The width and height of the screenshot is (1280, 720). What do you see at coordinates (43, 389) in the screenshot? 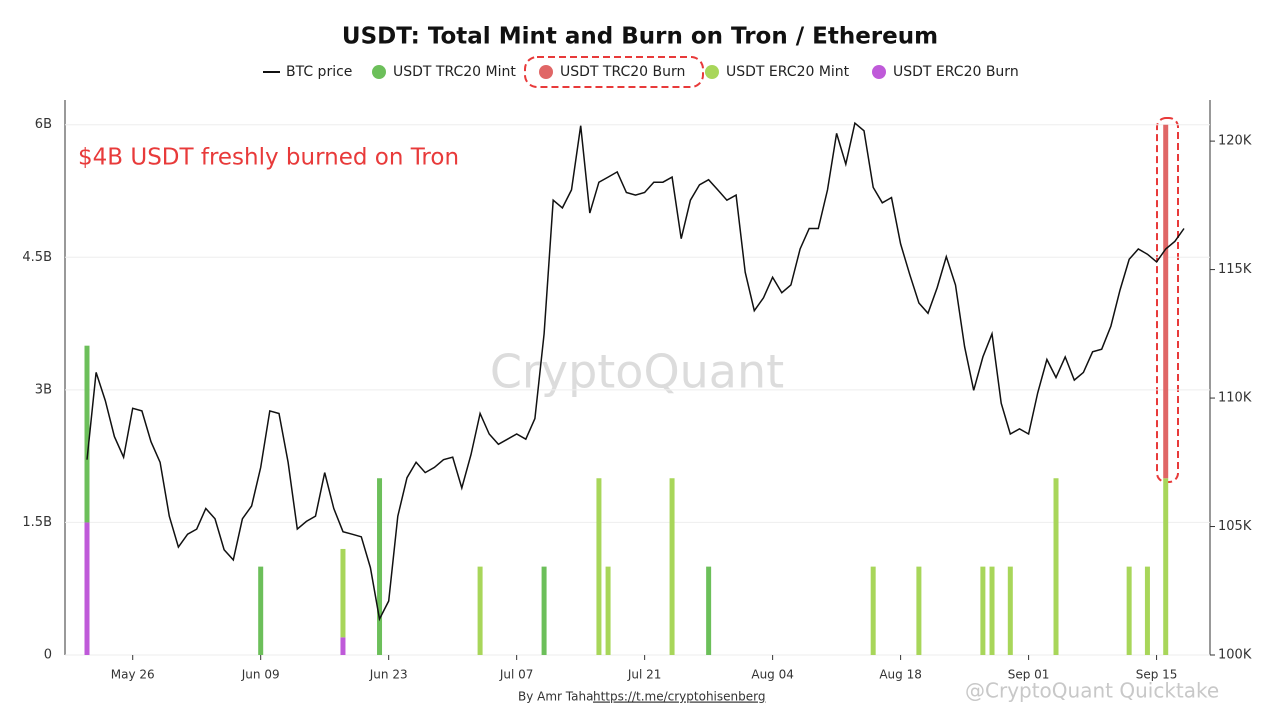
I see `y-tick-label: 3B` at bounding box center [43, 389].